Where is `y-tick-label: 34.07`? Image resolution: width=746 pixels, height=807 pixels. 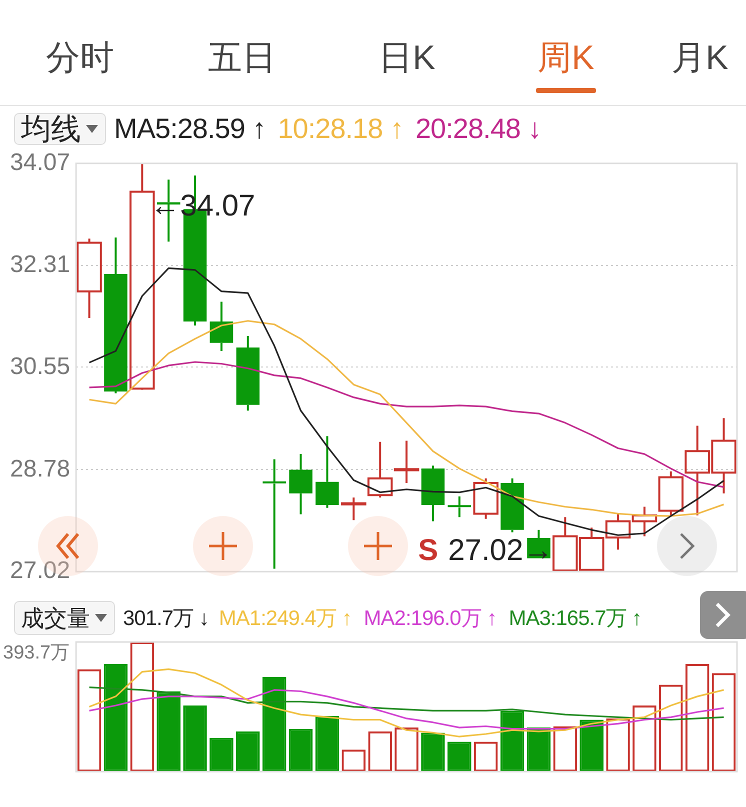
y-tick-label: 34.07 is located at coordinates (40, 162).